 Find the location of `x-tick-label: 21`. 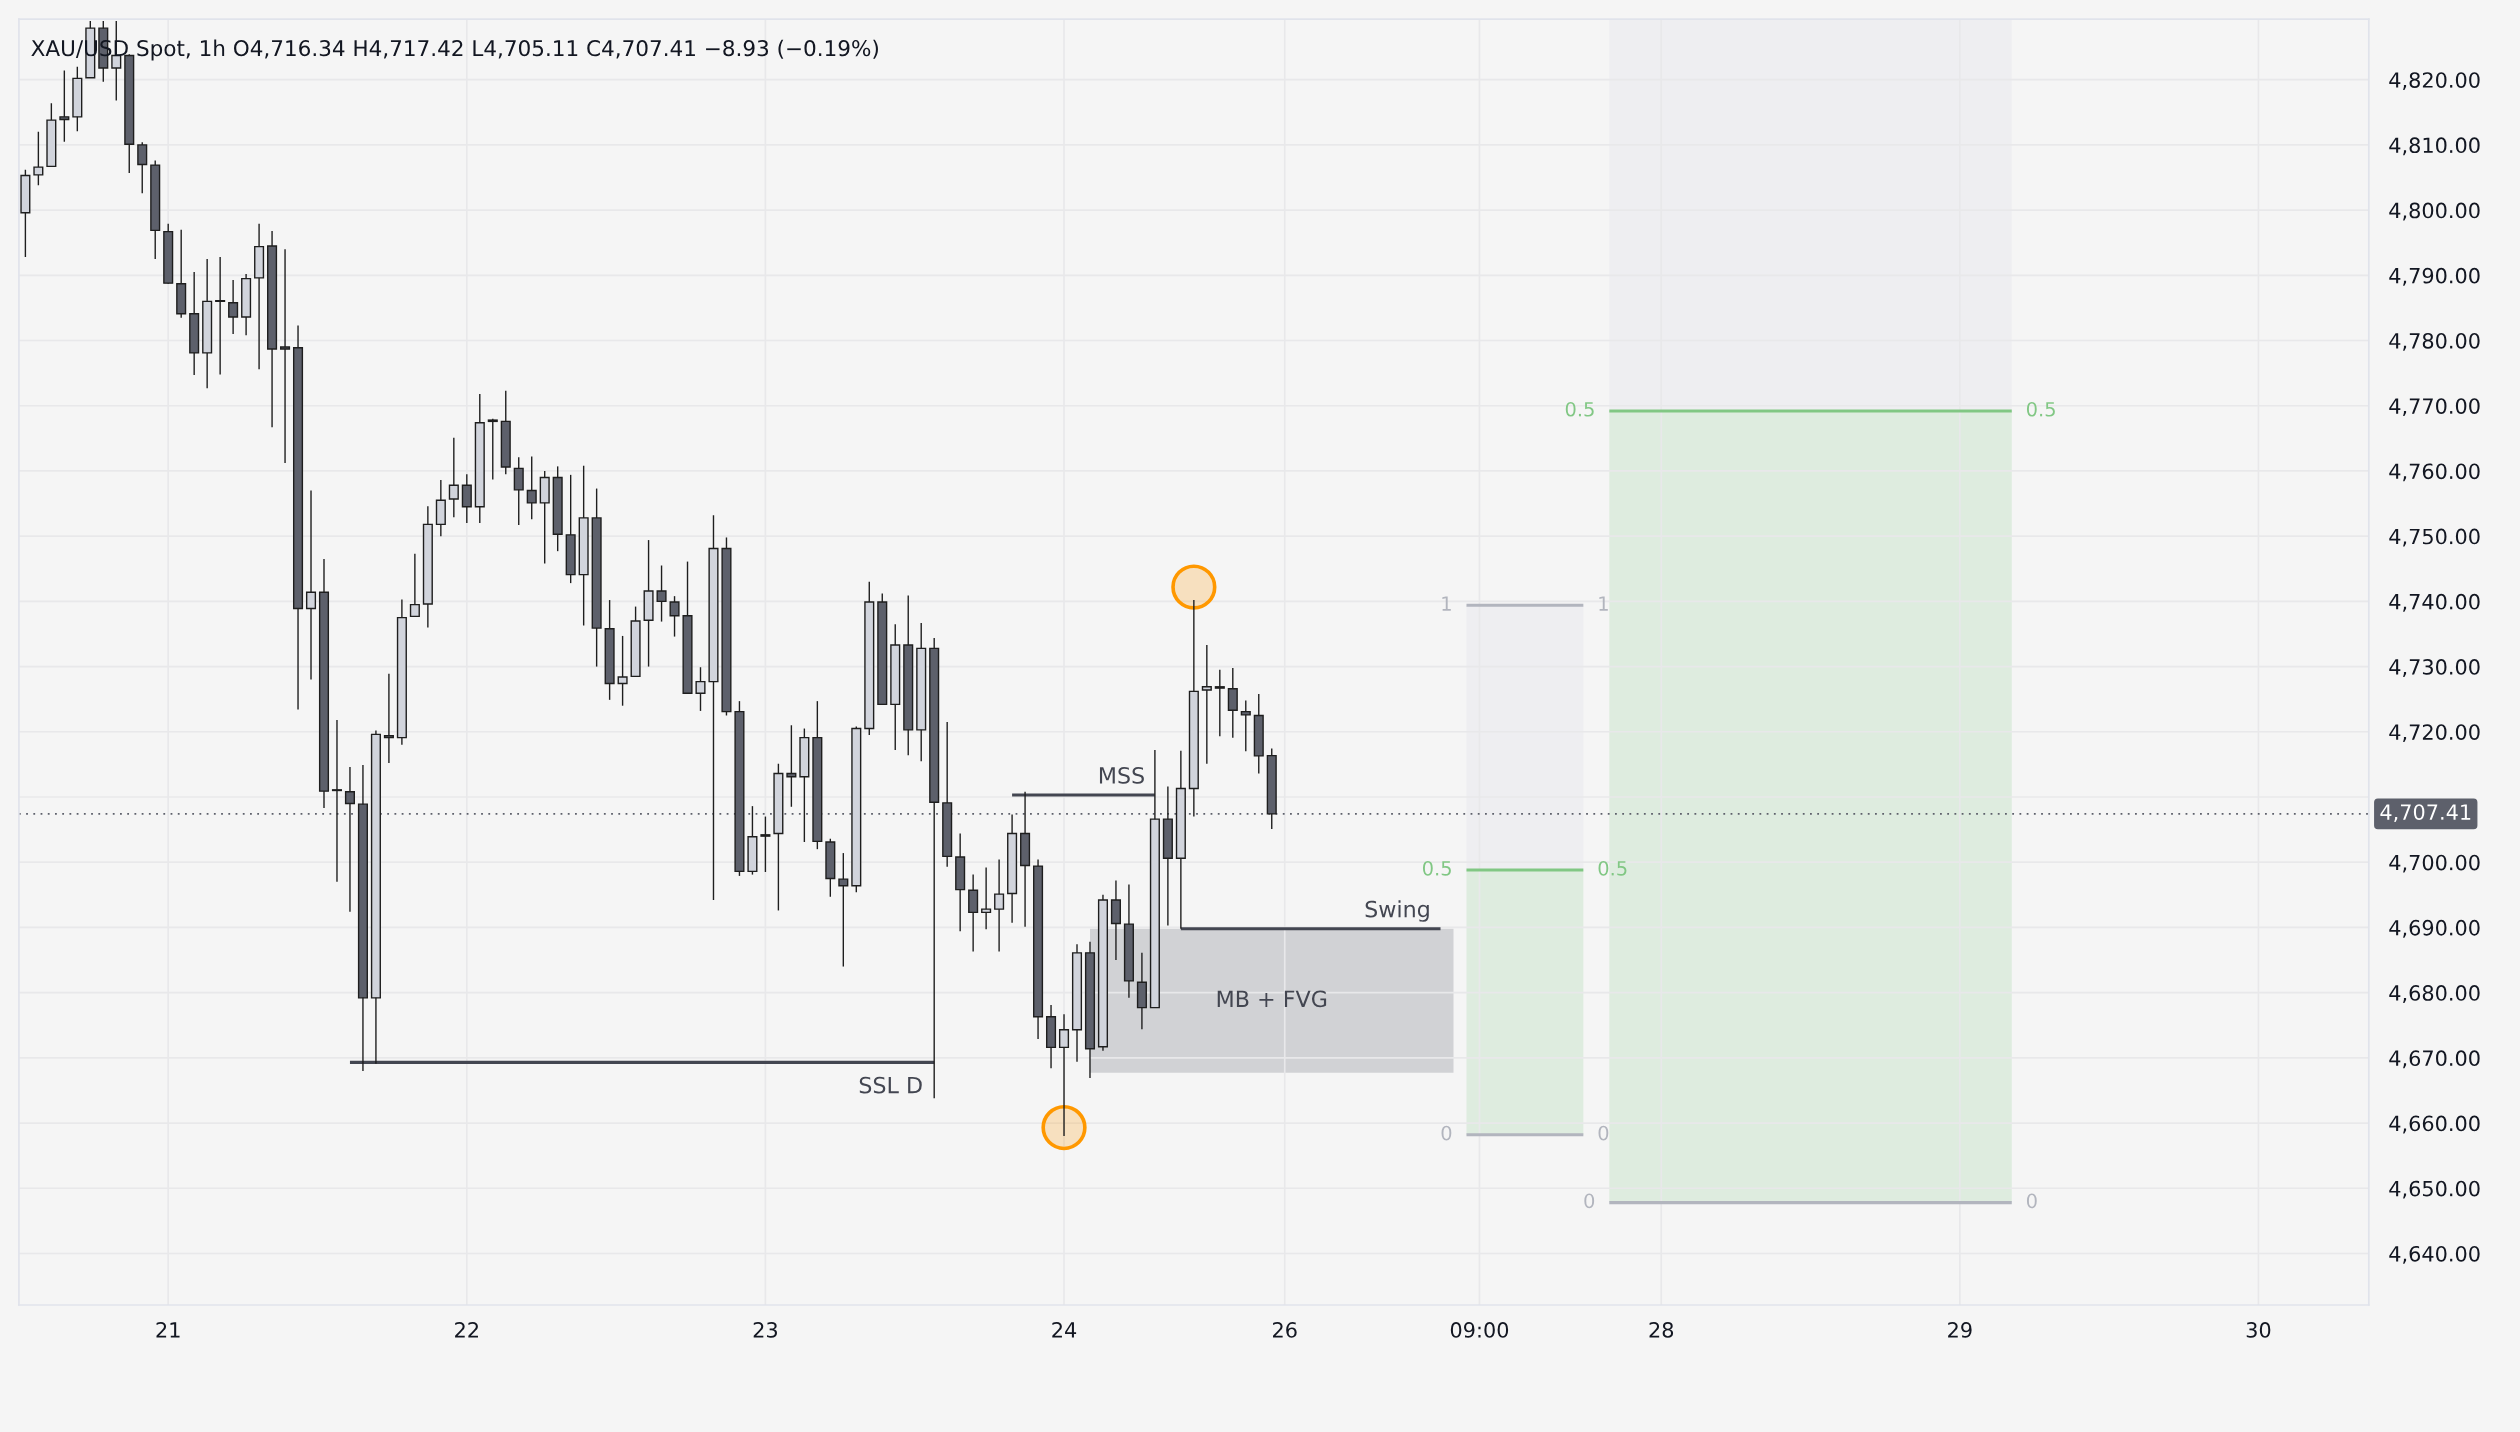

x-tick-label: 21 is located at coordinates (168, 1330).